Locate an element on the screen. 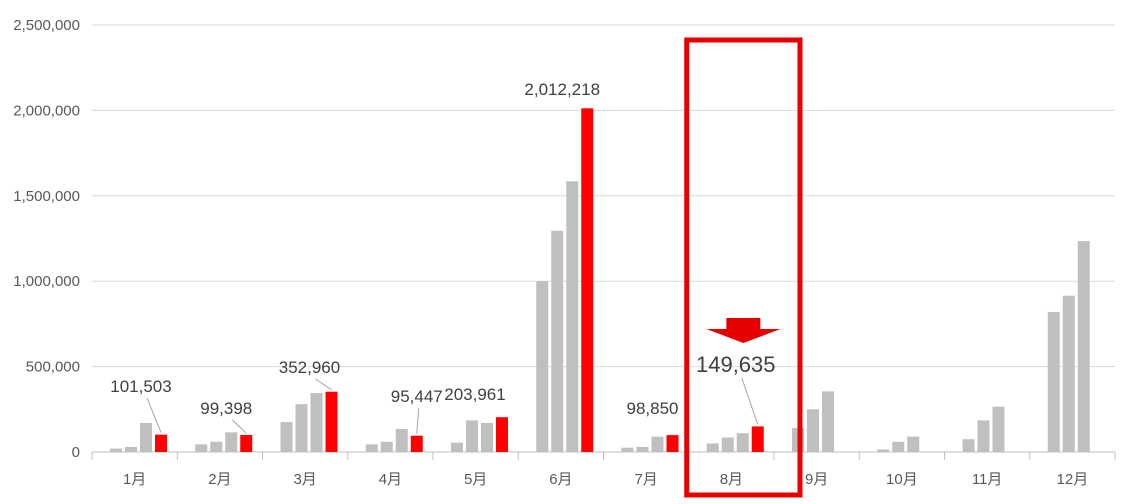 The image size is (1140, 504). x-tick-label: 8月 is located at coordinates (731, 479).